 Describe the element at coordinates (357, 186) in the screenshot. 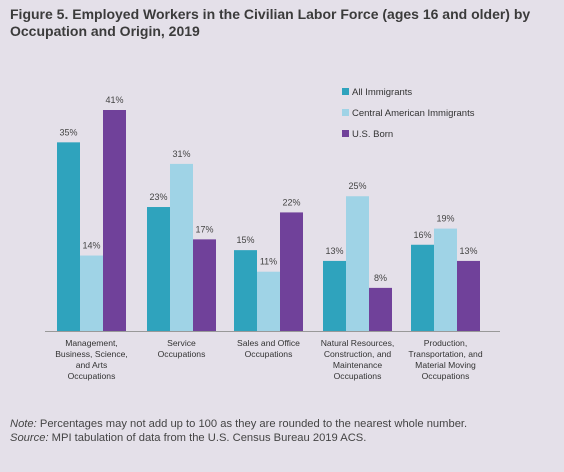

I see `data-label: 25%` at that location.